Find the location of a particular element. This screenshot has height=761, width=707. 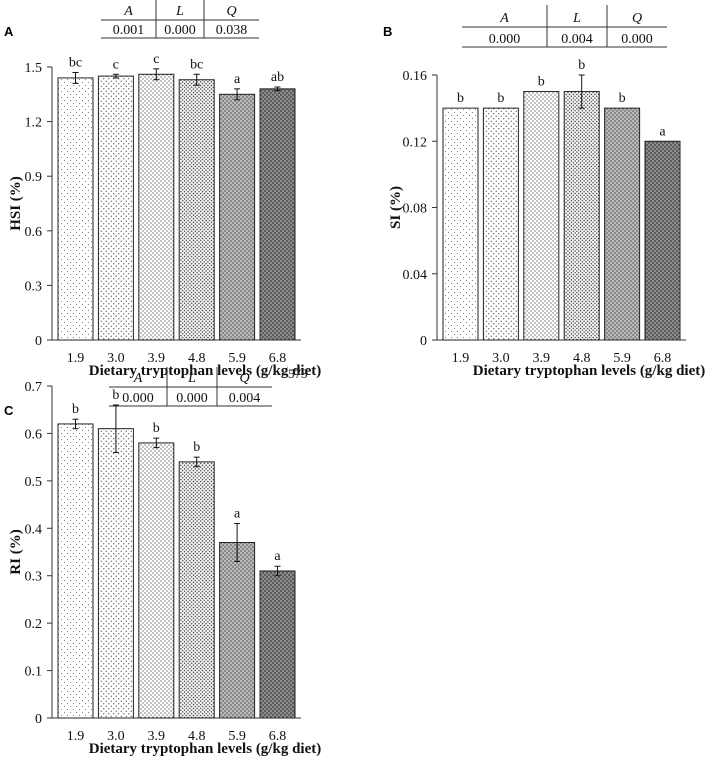

stats-table-c: A 0.000 L 0.000 Q 0.004 is located at coordinates (190, 387).